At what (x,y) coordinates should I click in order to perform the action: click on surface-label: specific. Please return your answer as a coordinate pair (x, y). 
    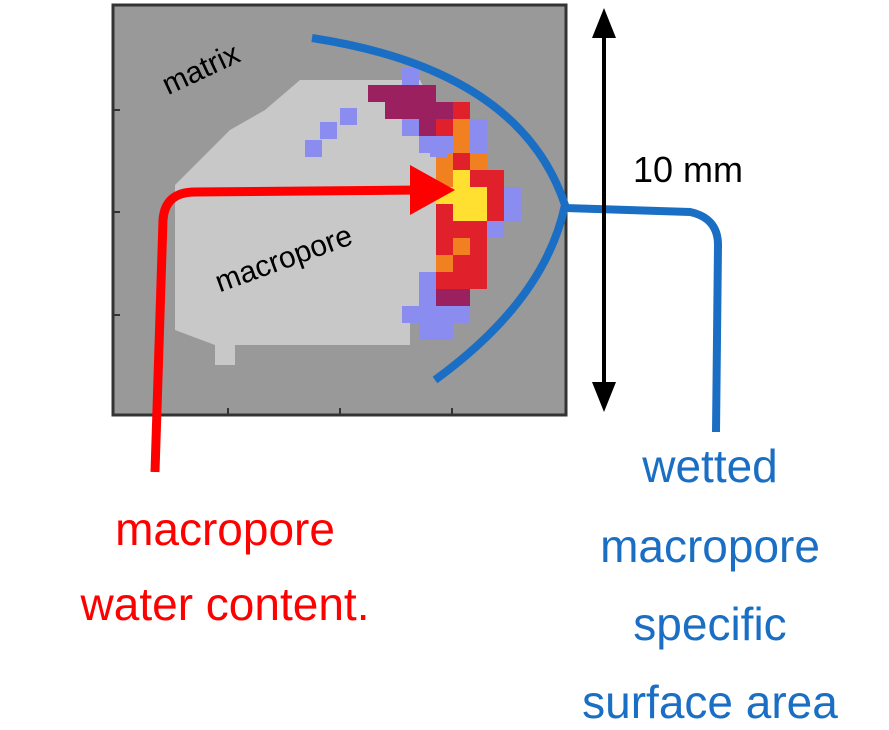
    Looking at the image, I should click on (709, 624).